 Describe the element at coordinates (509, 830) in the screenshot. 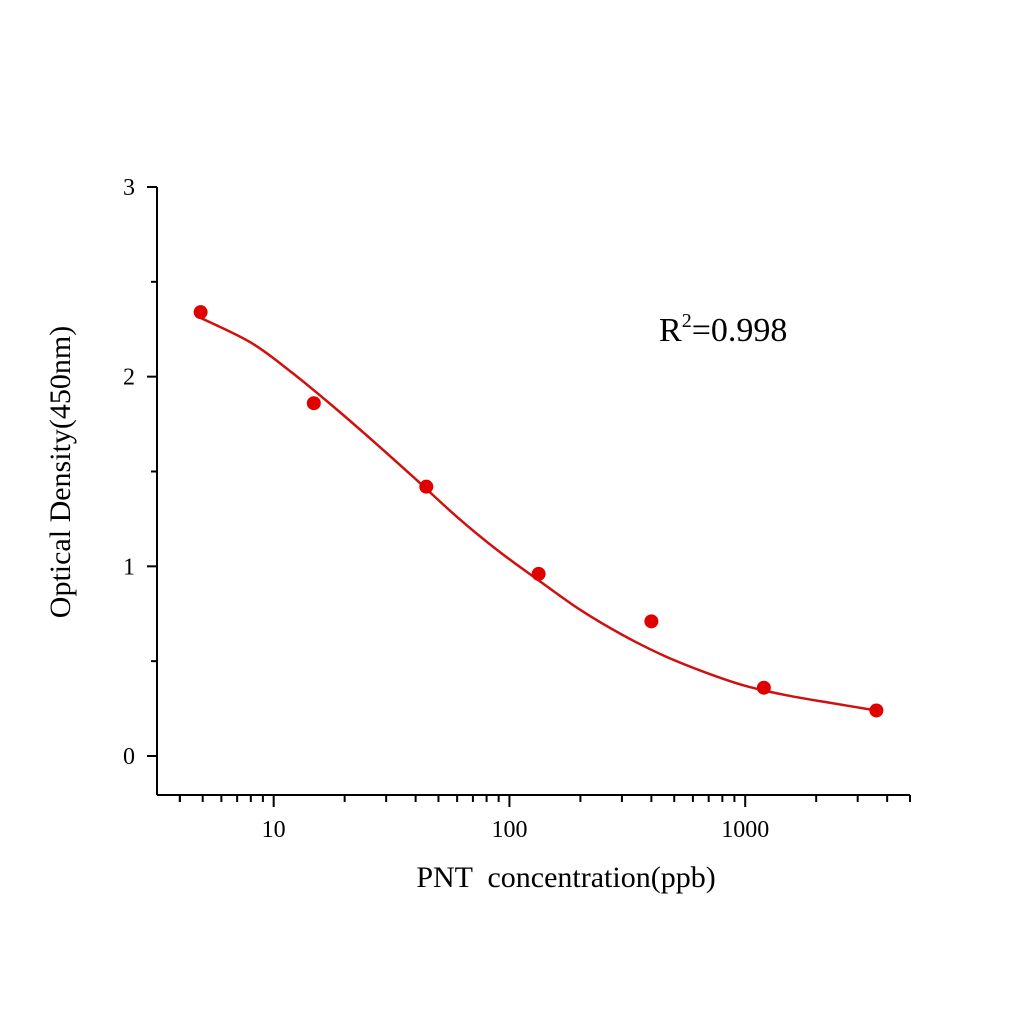

I see `x-tick-label: 100` at that location.